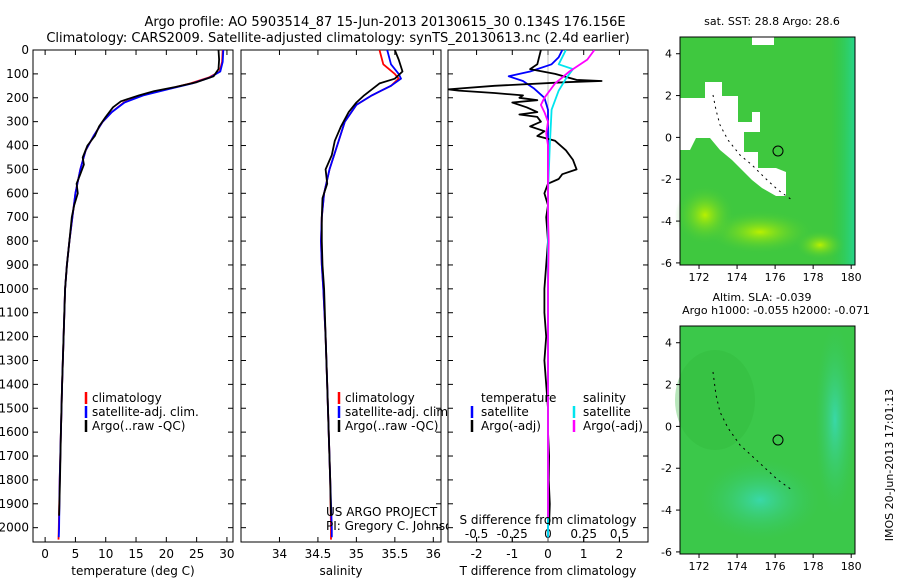 The image size is (900, 580). I want to click on sla-map-argo-marker, so click(778, 440).